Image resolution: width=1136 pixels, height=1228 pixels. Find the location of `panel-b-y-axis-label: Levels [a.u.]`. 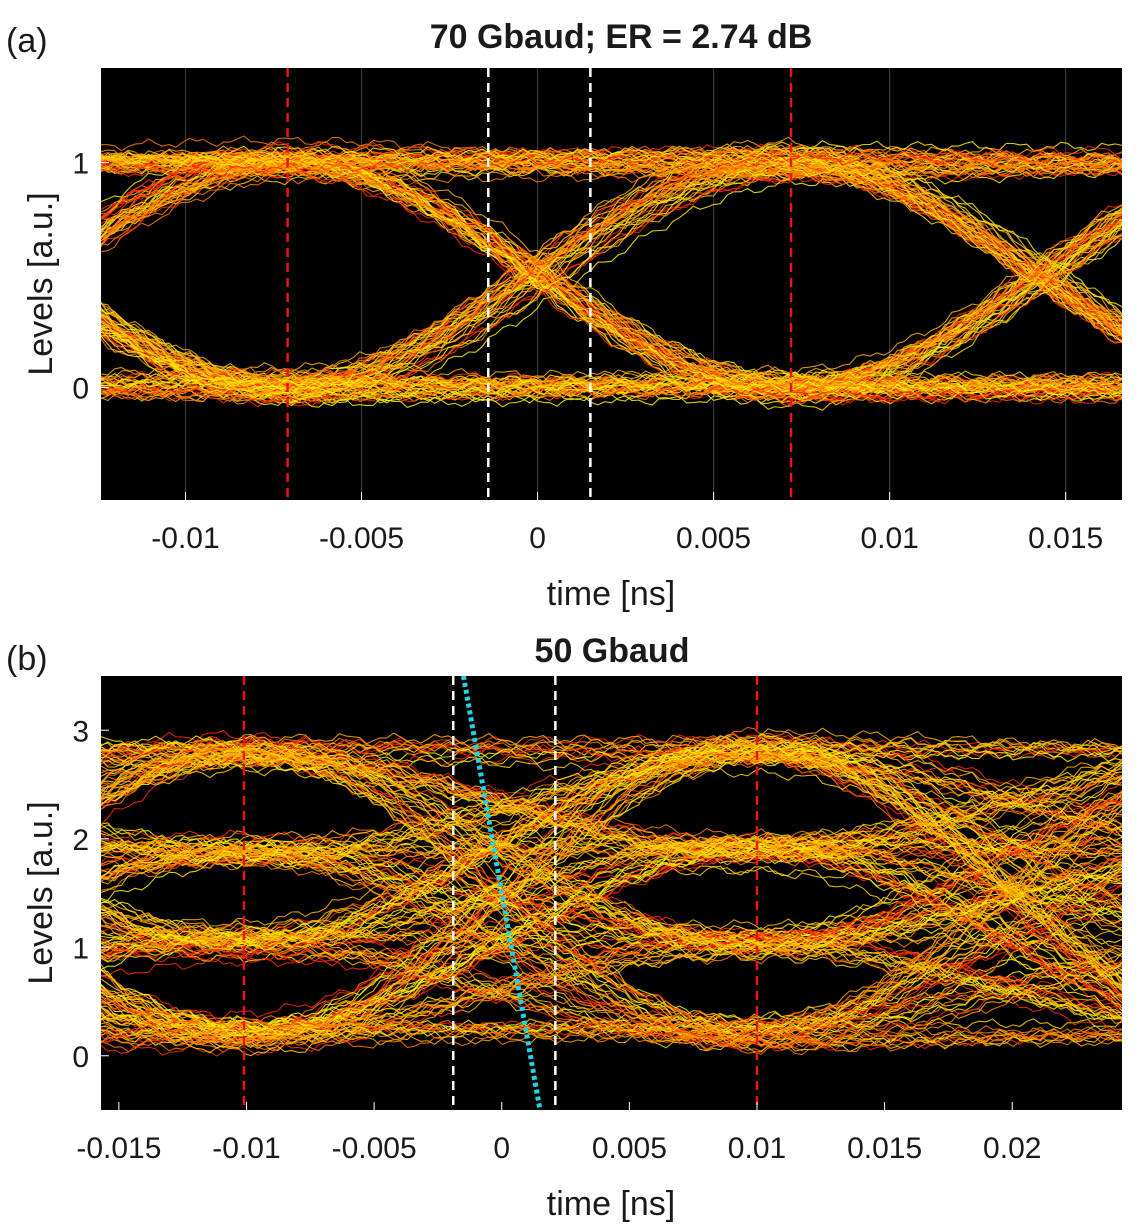

panel-b-y-axis-label: Levels [a.u.] is located at coordinates (41, 892).